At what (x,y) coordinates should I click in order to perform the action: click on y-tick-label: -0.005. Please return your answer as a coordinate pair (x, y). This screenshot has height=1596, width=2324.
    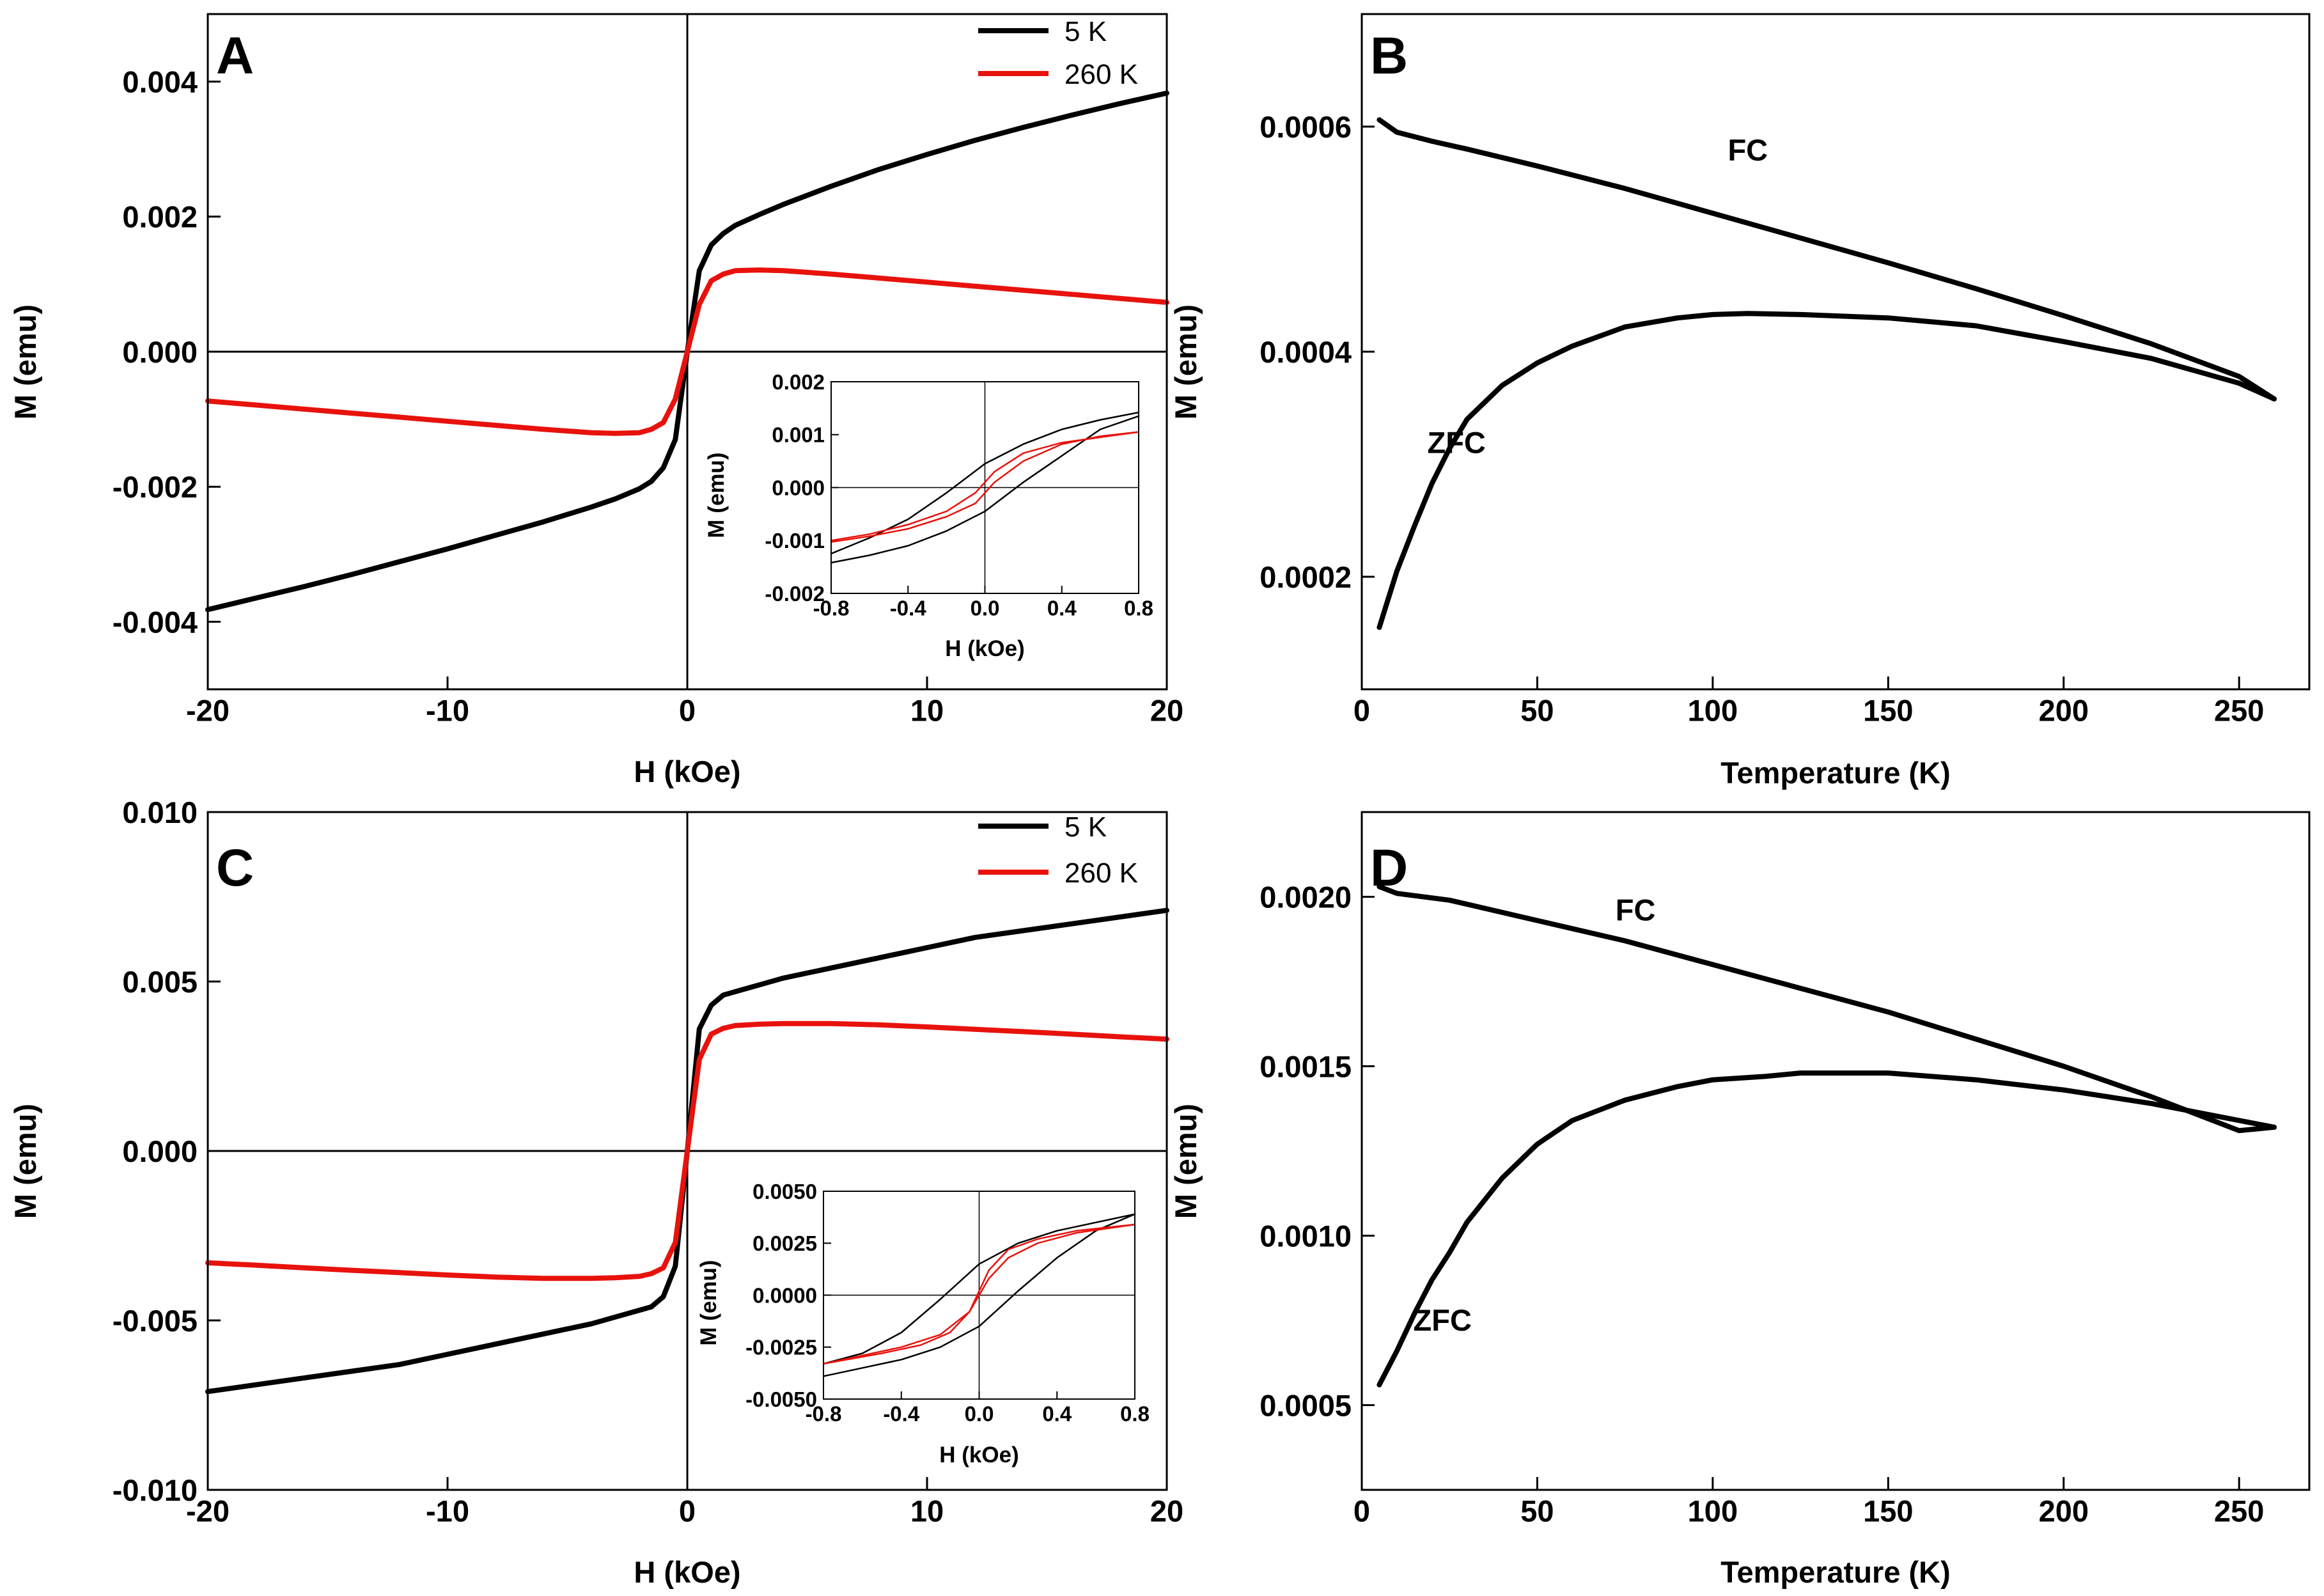
    Looking at the image, I should click on (155, 1321).